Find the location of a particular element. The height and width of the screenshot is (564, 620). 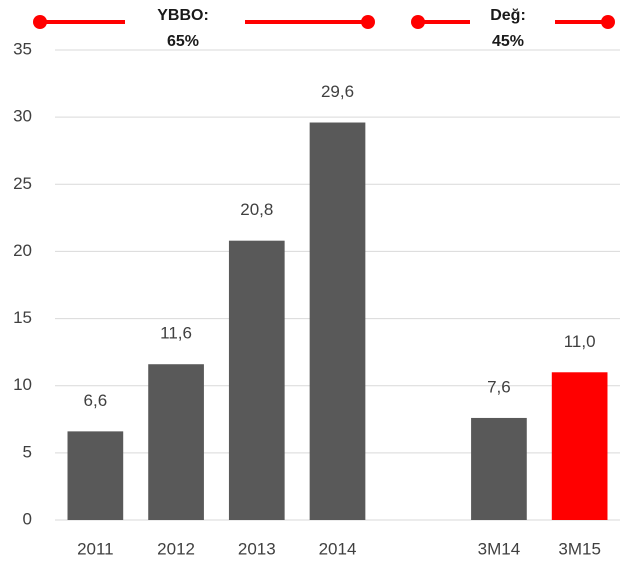

x-tick-label: 3M15 is located at coordinates (579, 548).